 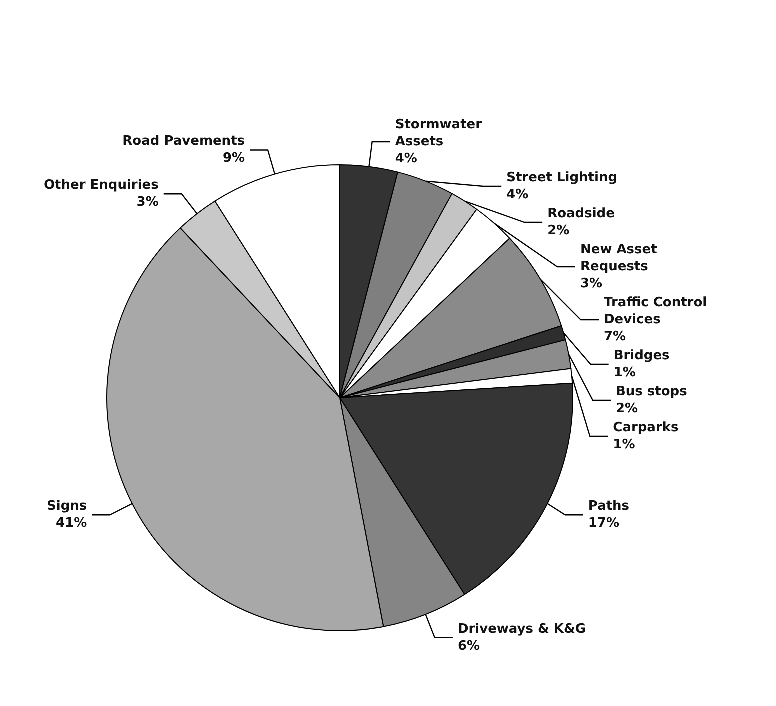 I want to click on slice-label: Bus stops, so click(x=652, y=392).